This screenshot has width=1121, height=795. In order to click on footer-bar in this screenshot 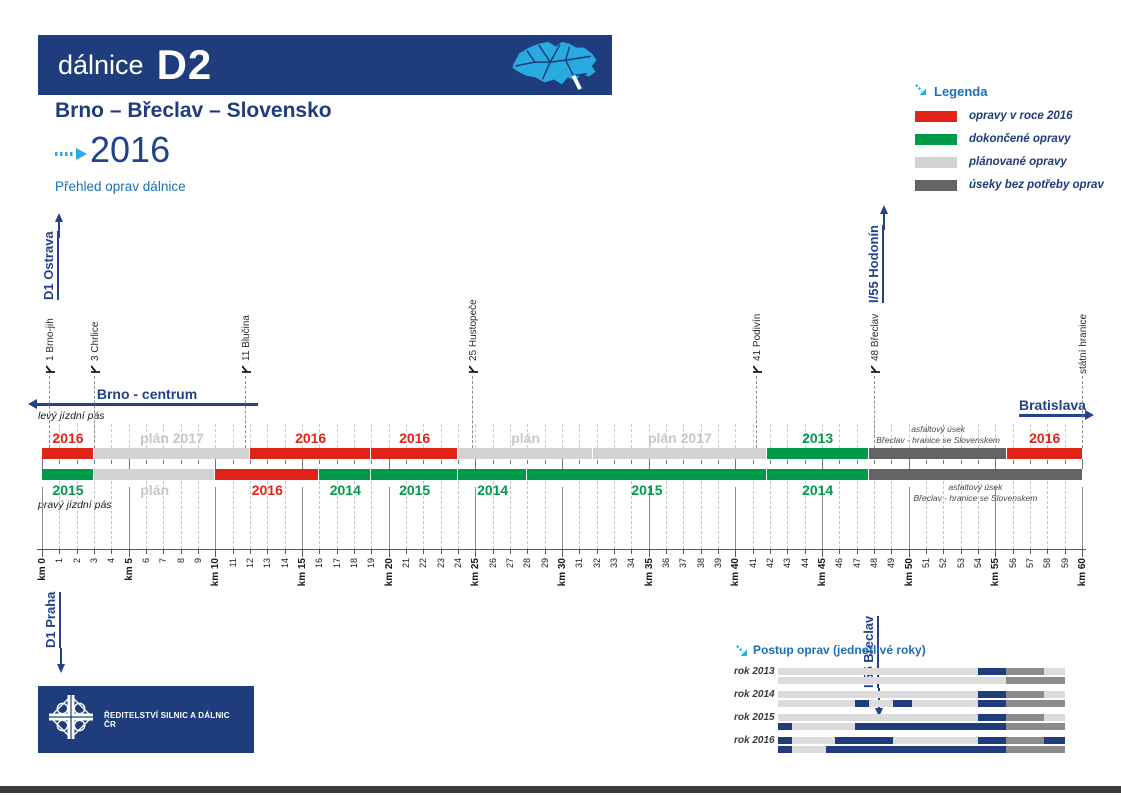, I will do `click(560, 789)`.